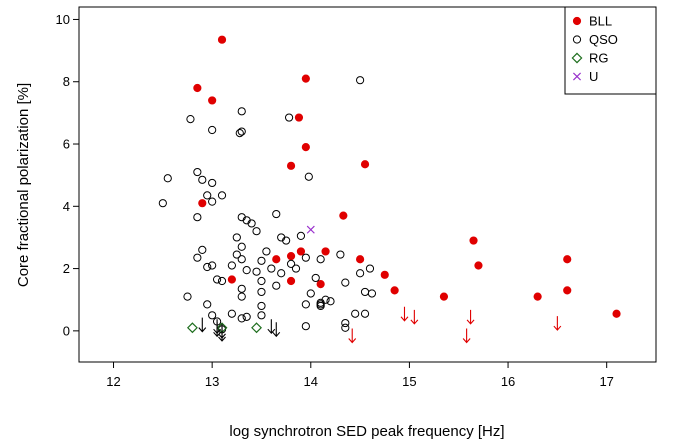  I want to click on y-tick-label: 0, so click(66, 330).